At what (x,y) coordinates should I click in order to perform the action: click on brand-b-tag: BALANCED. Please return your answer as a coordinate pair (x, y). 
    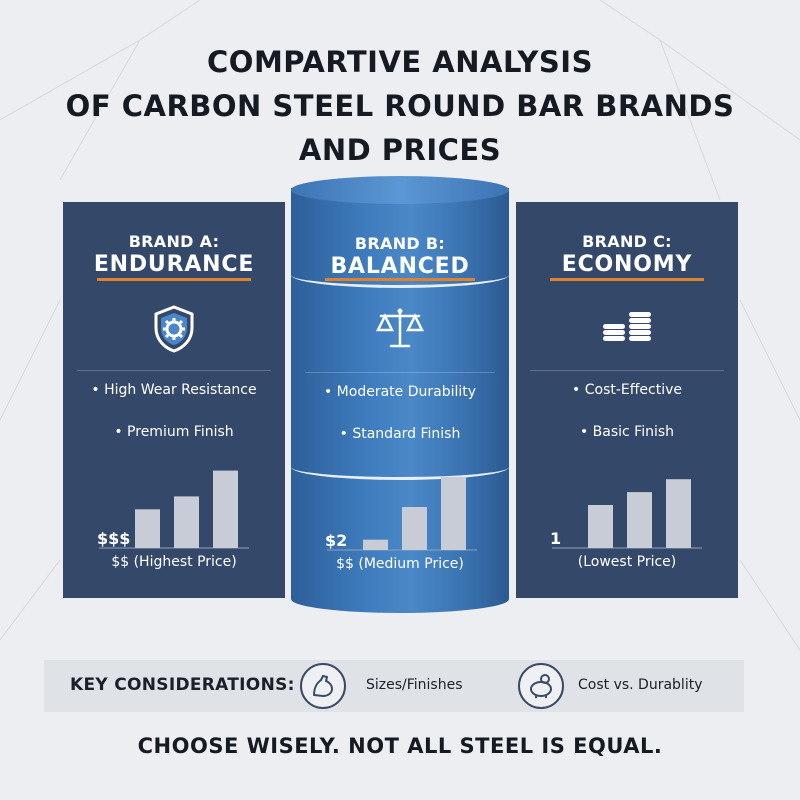
    Looking at the image, I should click on (400, 266).